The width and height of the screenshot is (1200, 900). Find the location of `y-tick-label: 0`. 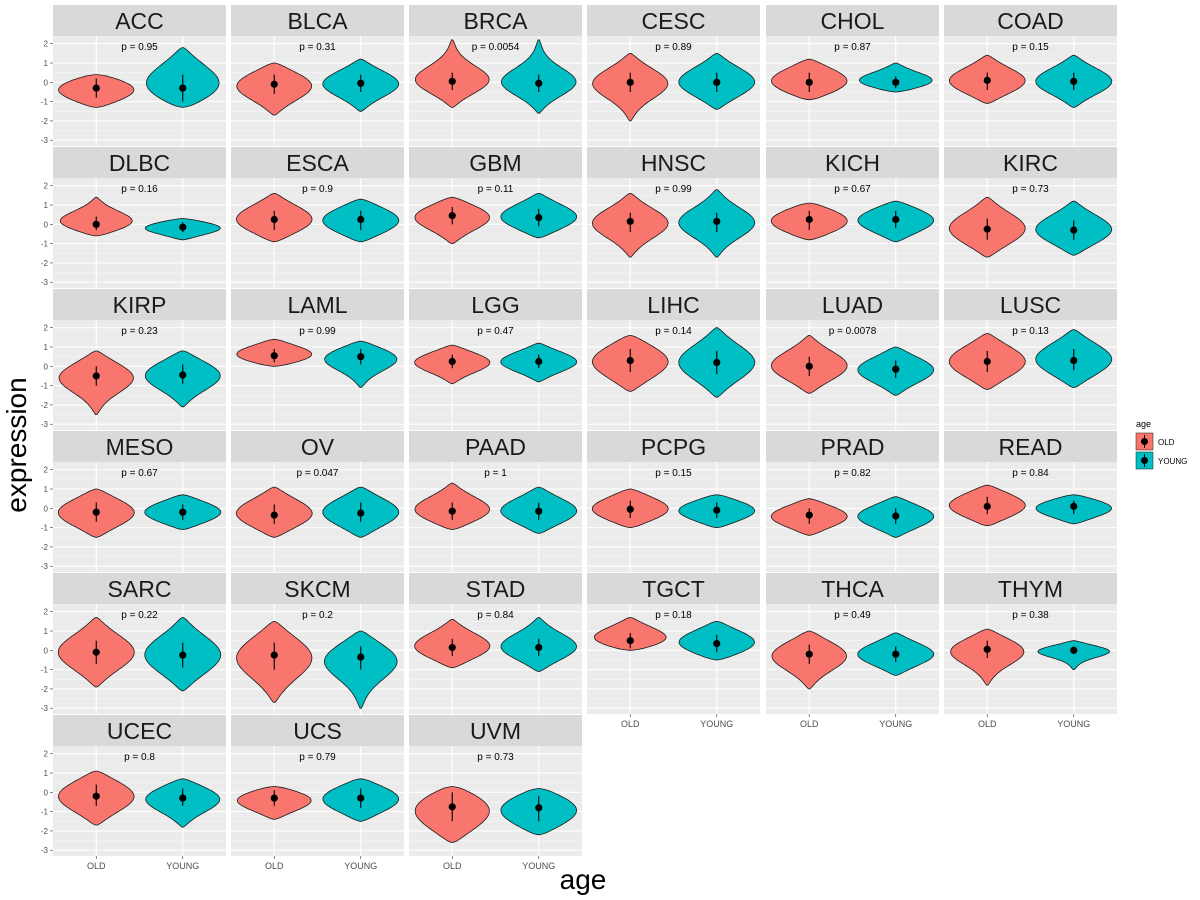

y-tick-label: 0 is located at coordinates (46, 82).